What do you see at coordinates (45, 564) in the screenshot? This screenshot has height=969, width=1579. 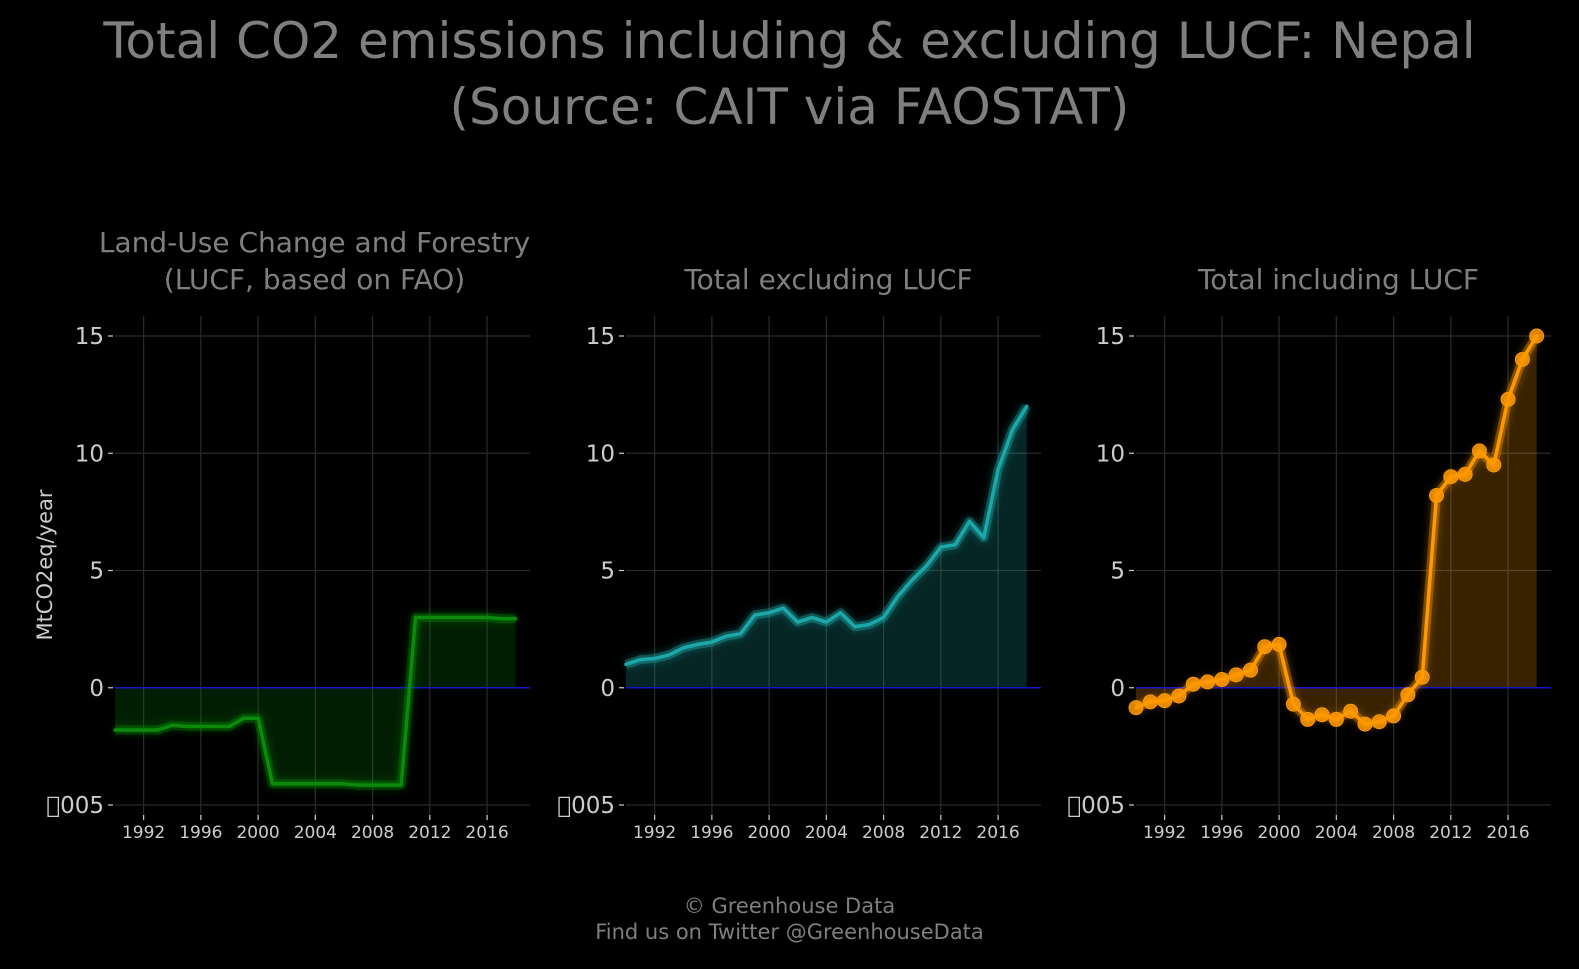 I see `y-axis-label: MtCO2eq/year` at bounding box center [45, 564].